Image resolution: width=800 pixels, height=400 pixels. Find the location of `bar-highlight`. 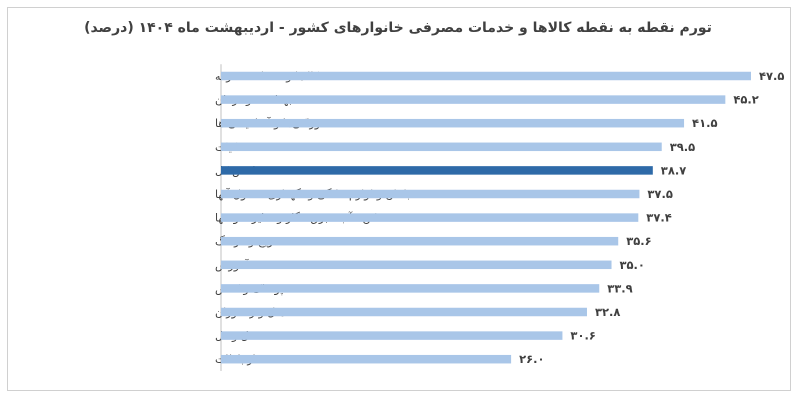

bar-highlight is located at coordinates (437, 170).